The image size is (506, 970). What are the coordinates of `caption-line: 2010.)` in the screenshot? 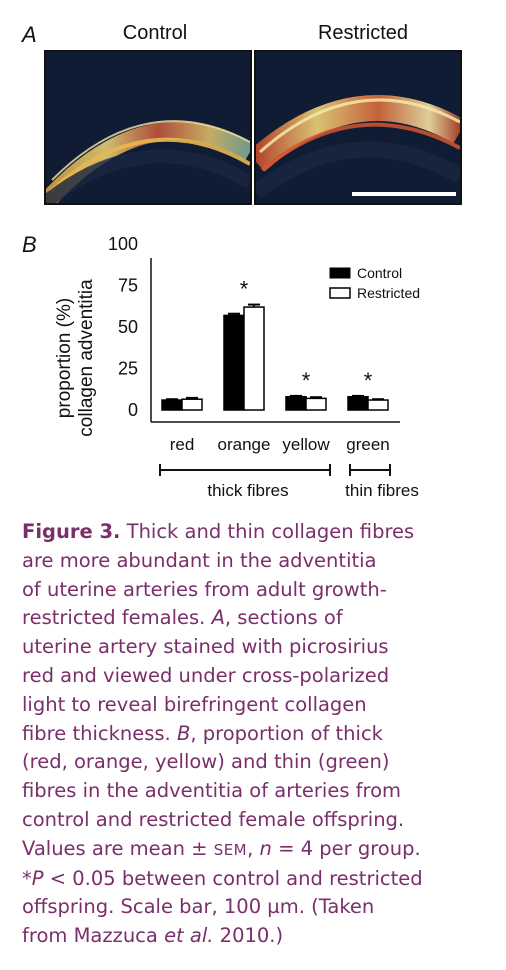 It's located at (248, 936).